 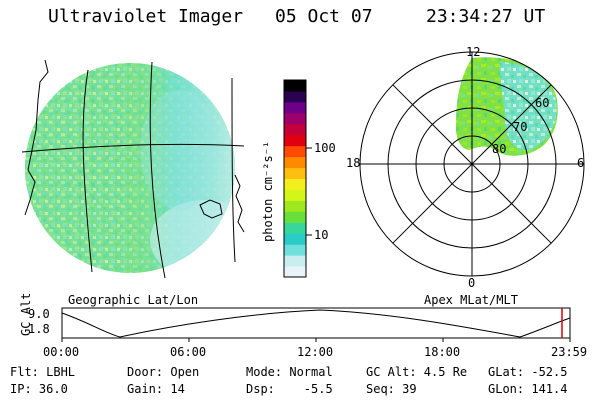 I want to click on time-tick-0000: 00:00, so click(x=61, y=352).